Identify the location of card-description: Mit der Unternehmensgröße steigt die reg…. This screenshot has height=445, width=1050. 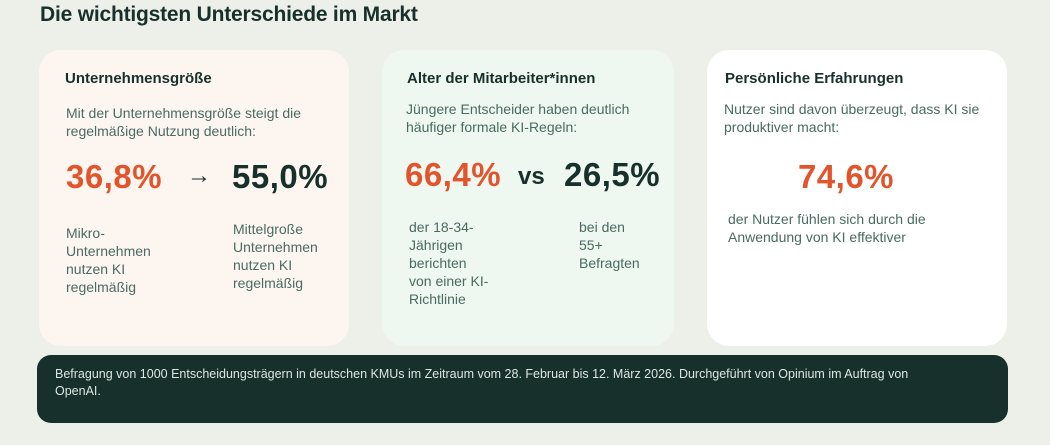
(183, 122).